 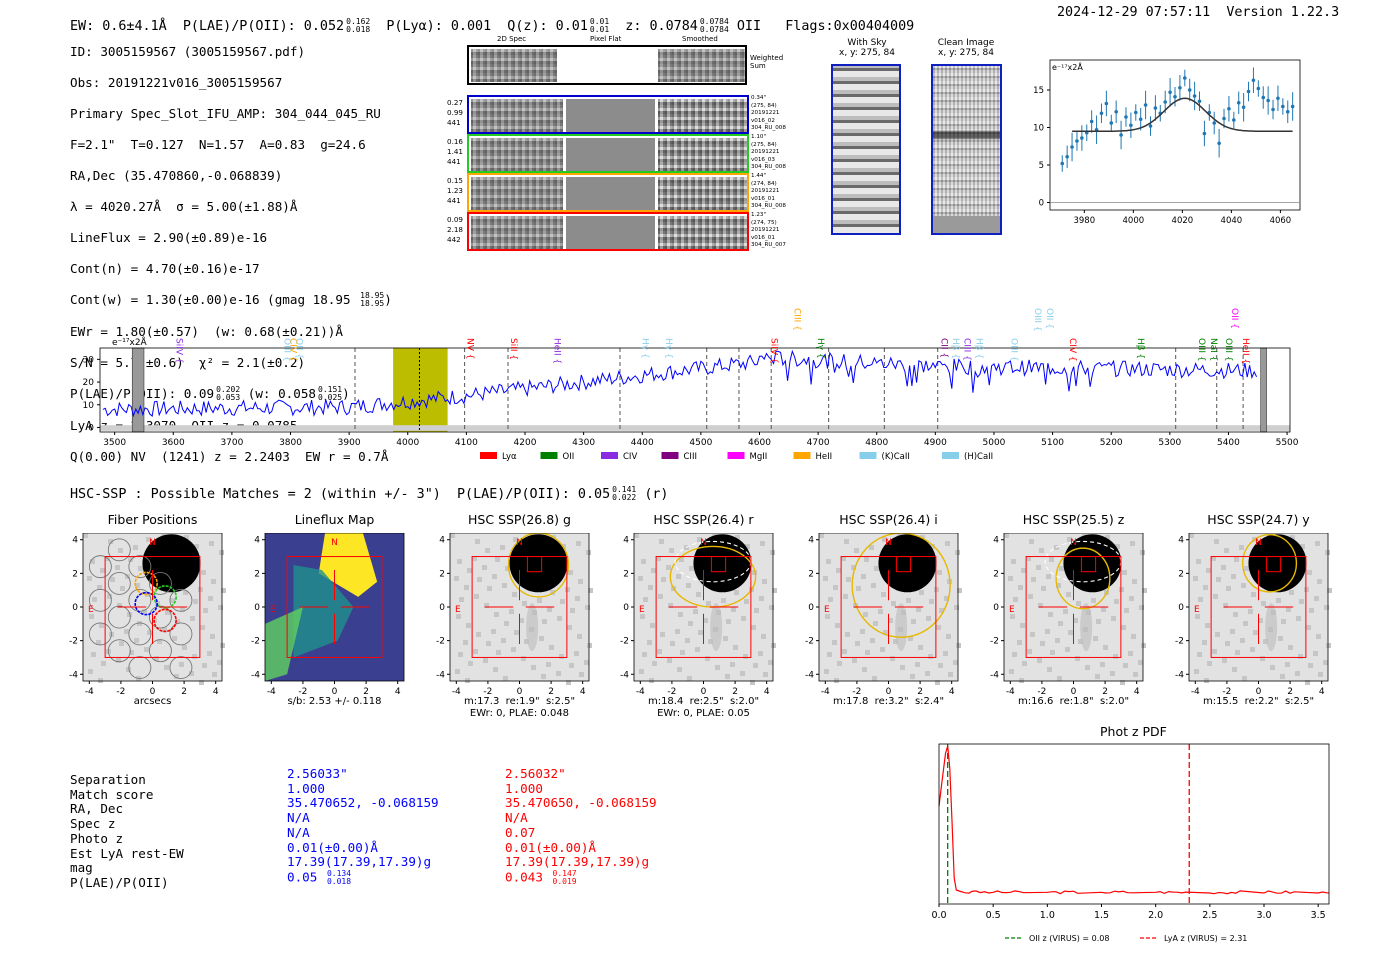 What do you see at coordinates (966, 149) in the screenshot?
I see `clean-image` at bounding box center [966, 149].